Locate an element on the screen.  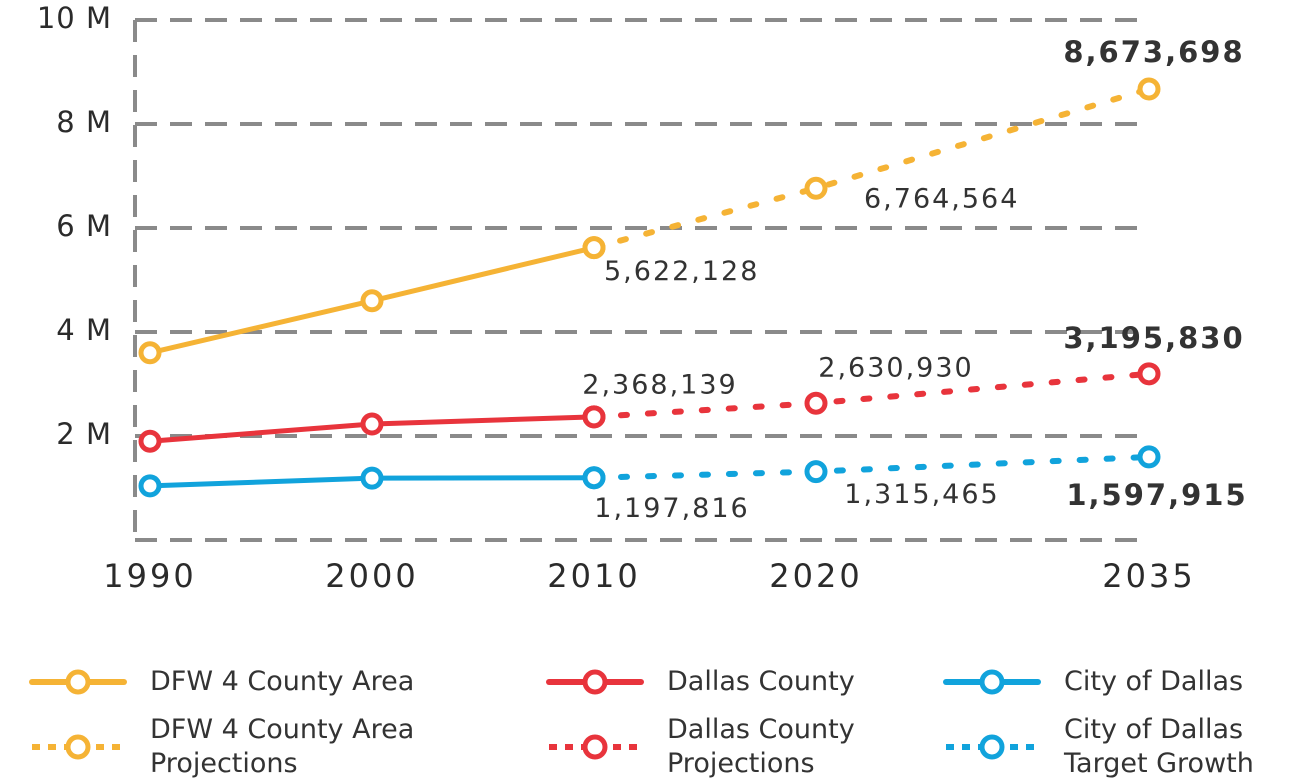
x-tick-label: 2035 is located at coordinates (1148, 576).